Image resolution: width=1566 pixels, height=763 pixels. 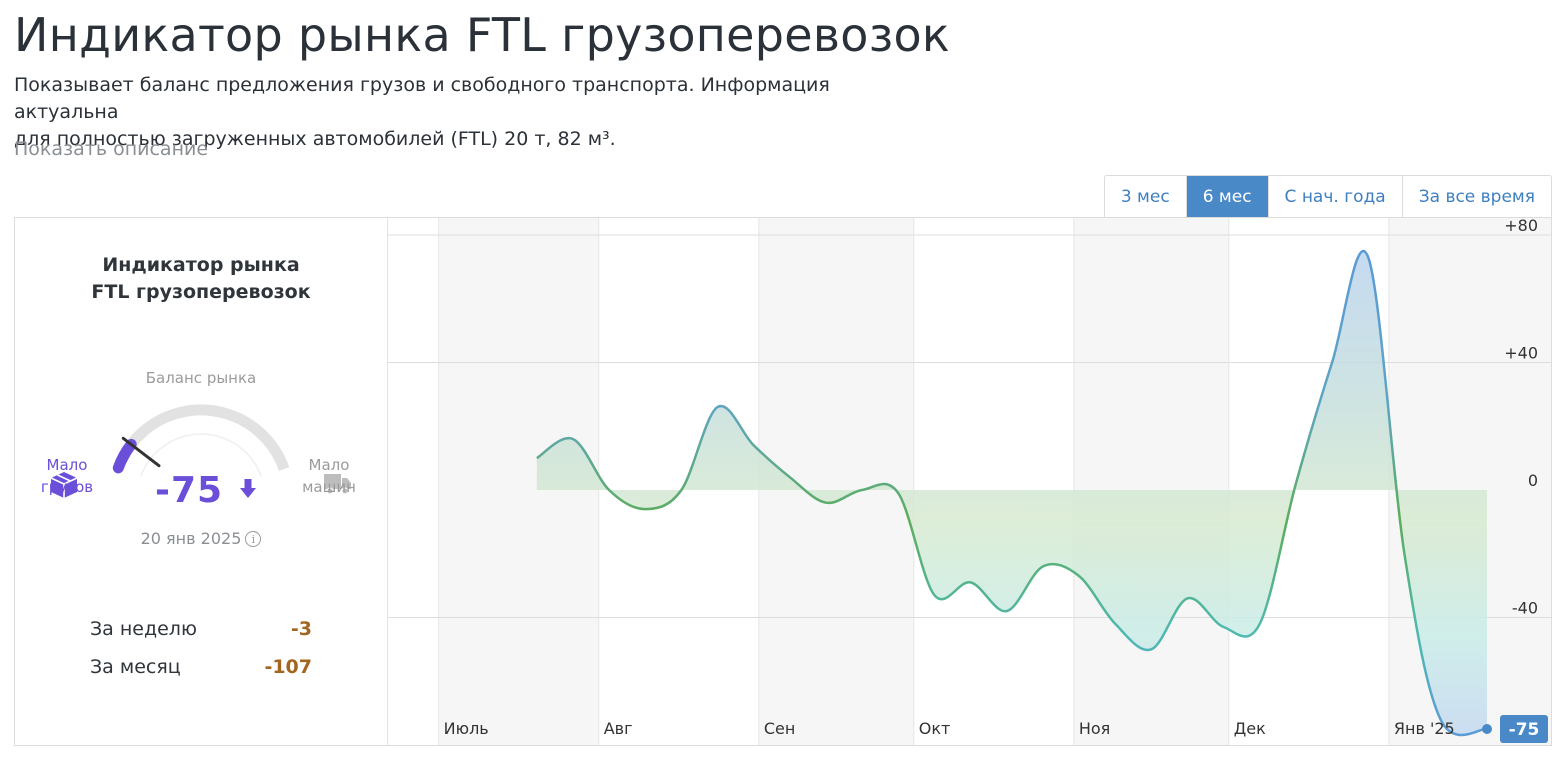 I want to click on current-value-label: -75, so click(x=1524, y=730).